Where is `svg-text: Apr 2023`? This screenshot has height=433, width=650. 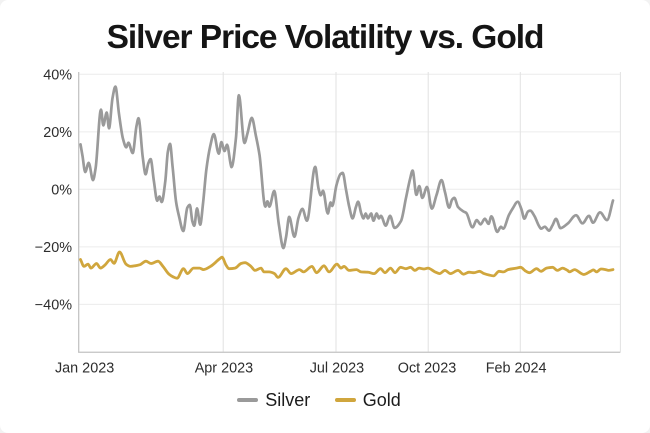 svg-text: Apr 2023 is located at coordinates (224, 369).